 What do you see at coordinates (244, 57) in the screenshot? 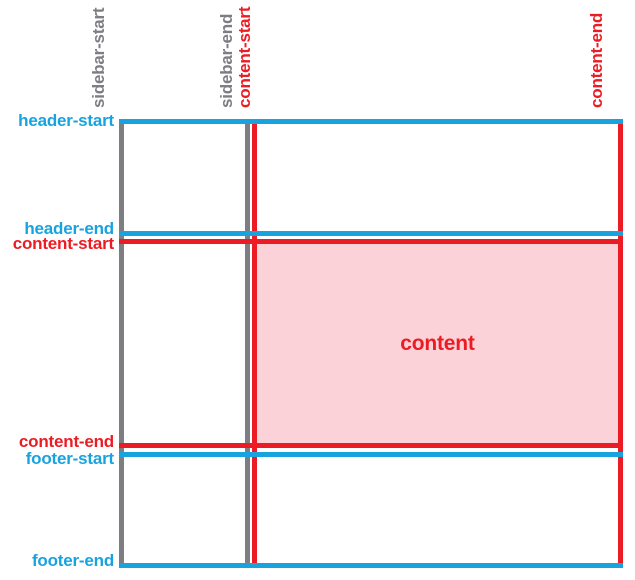
I see `column-label-content-start: content-start` at bounding box center [244, 57].